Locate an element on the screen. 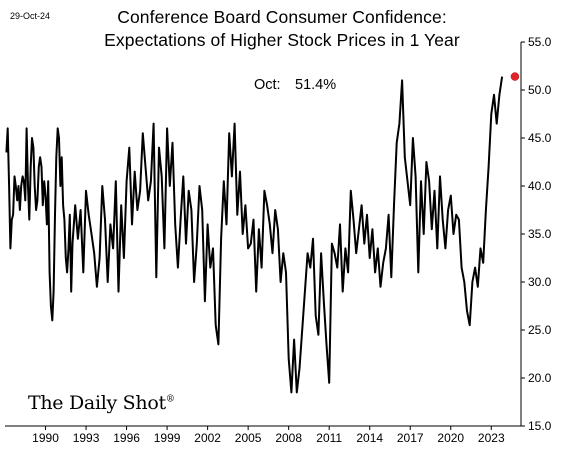 Image resolution: width=564 pixels, height=457 pixels. y-tick-label: 55.0 is located at coordinates (540, 42).